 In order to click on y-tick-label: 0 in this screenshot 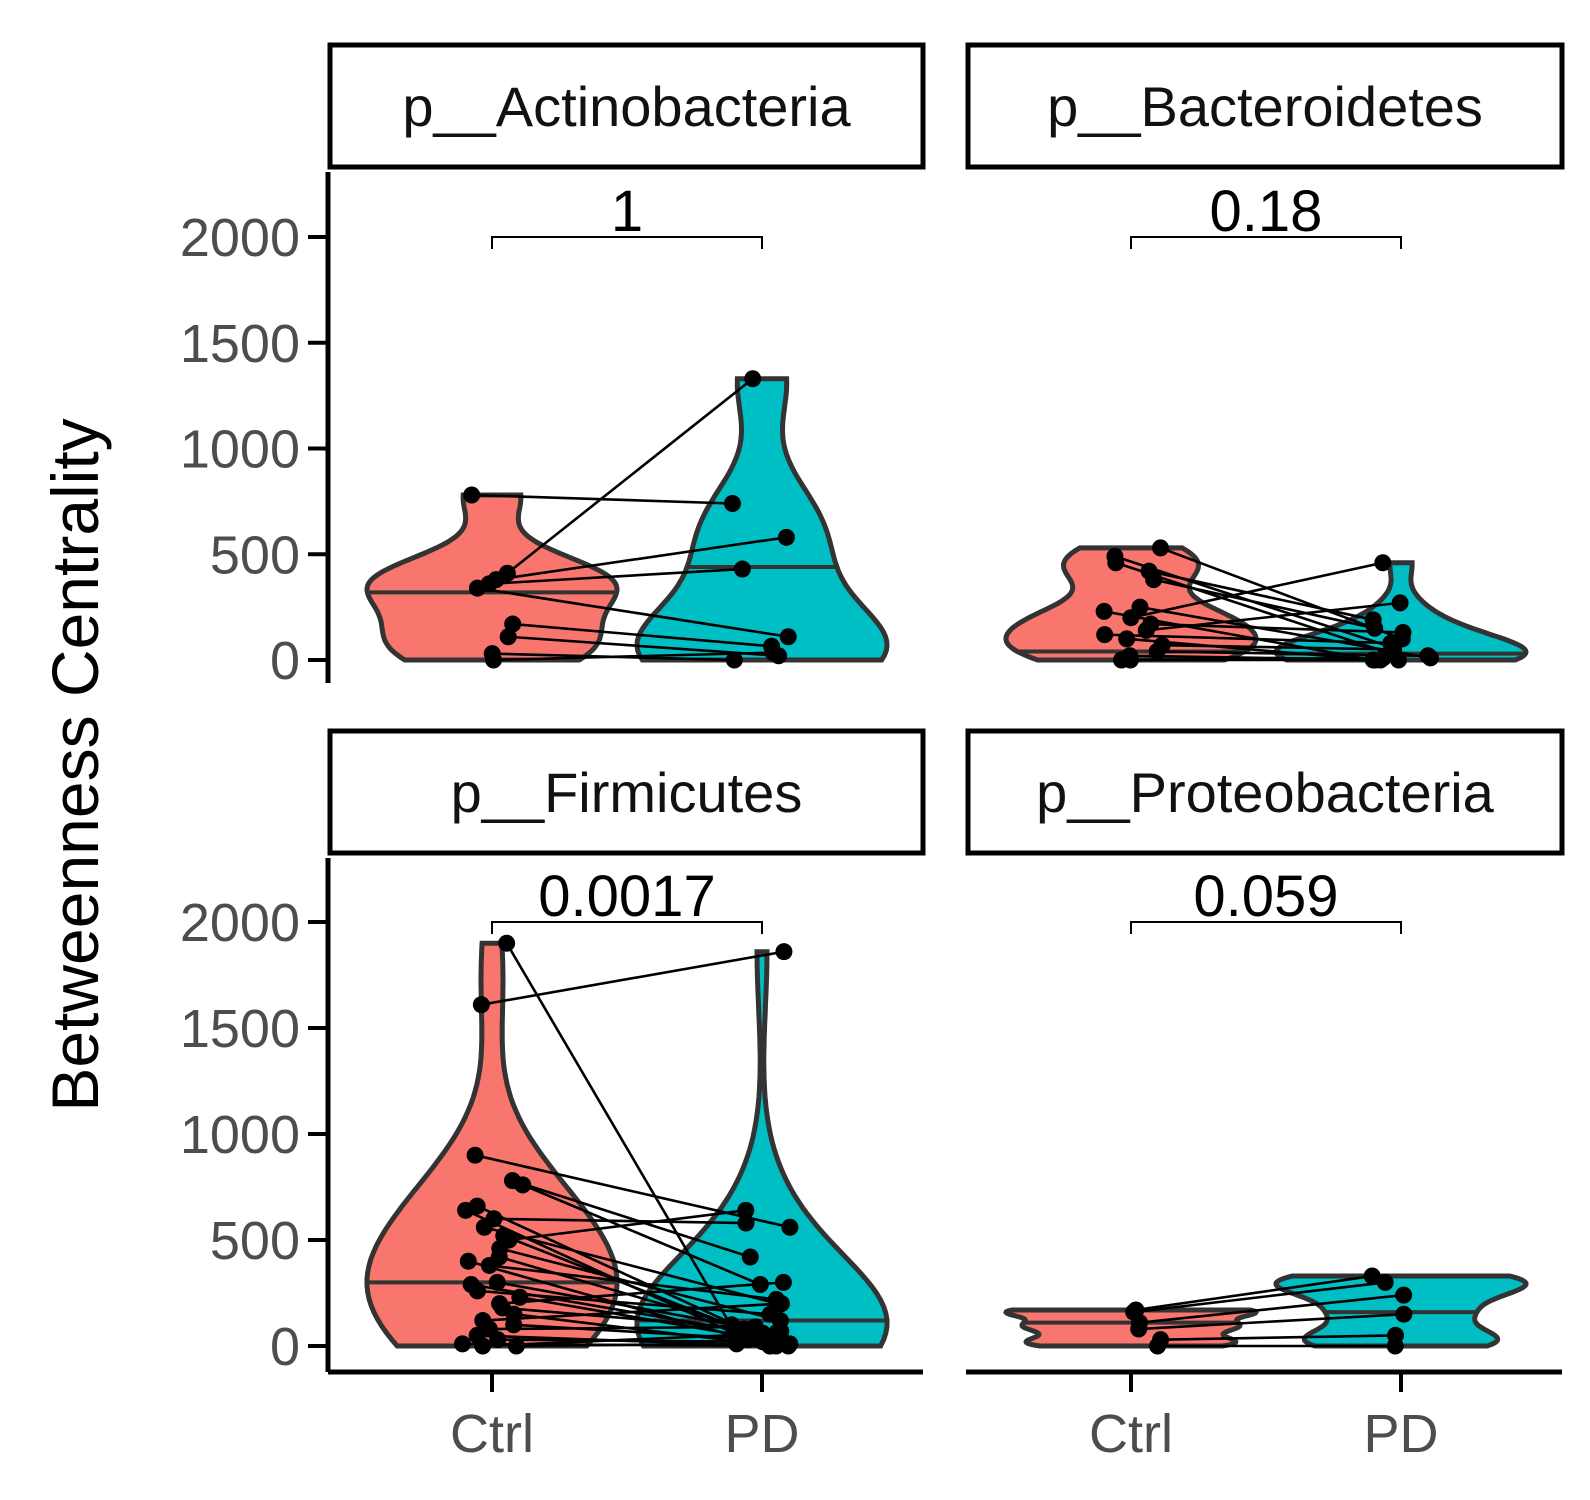, I will do `click(285, 661)`.